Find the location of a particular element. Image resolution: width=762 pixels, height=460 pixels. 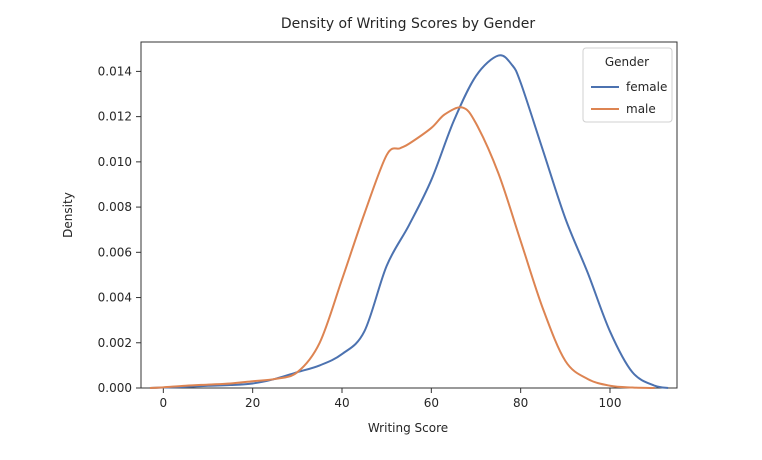

y-tick-label: 0.008 is located at coordinates (115, 207).